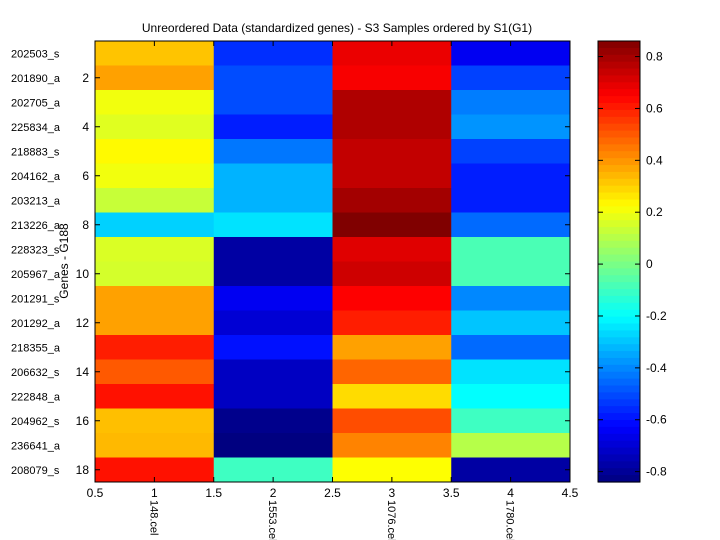  I want to click on x-tick-label: 4, so click(510, 493).